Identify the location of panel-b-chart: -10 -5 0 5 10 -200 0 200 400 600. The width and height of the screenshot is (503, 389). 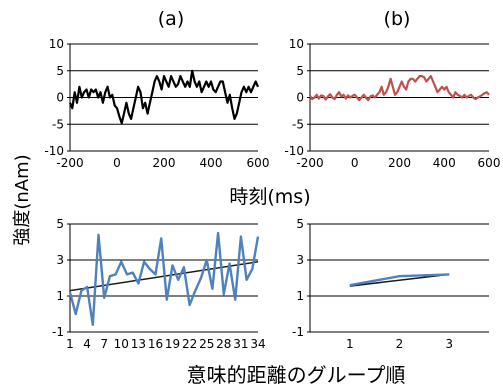
(392, 103).